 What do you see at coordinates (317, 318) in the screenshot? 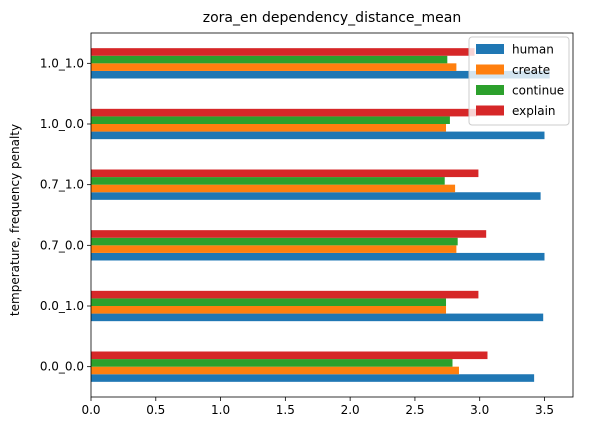
I see `bar-human-0.0_1.0` at bounding box center [317, 318].